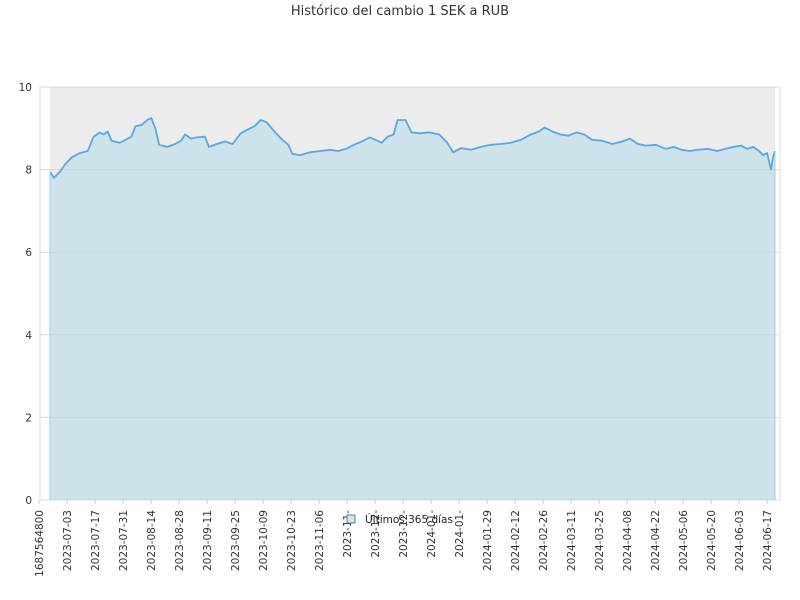  Describe the element at coordinates (208, 540) in the screenshot. I see `x-tick-label: 2023-09-11` at that location.